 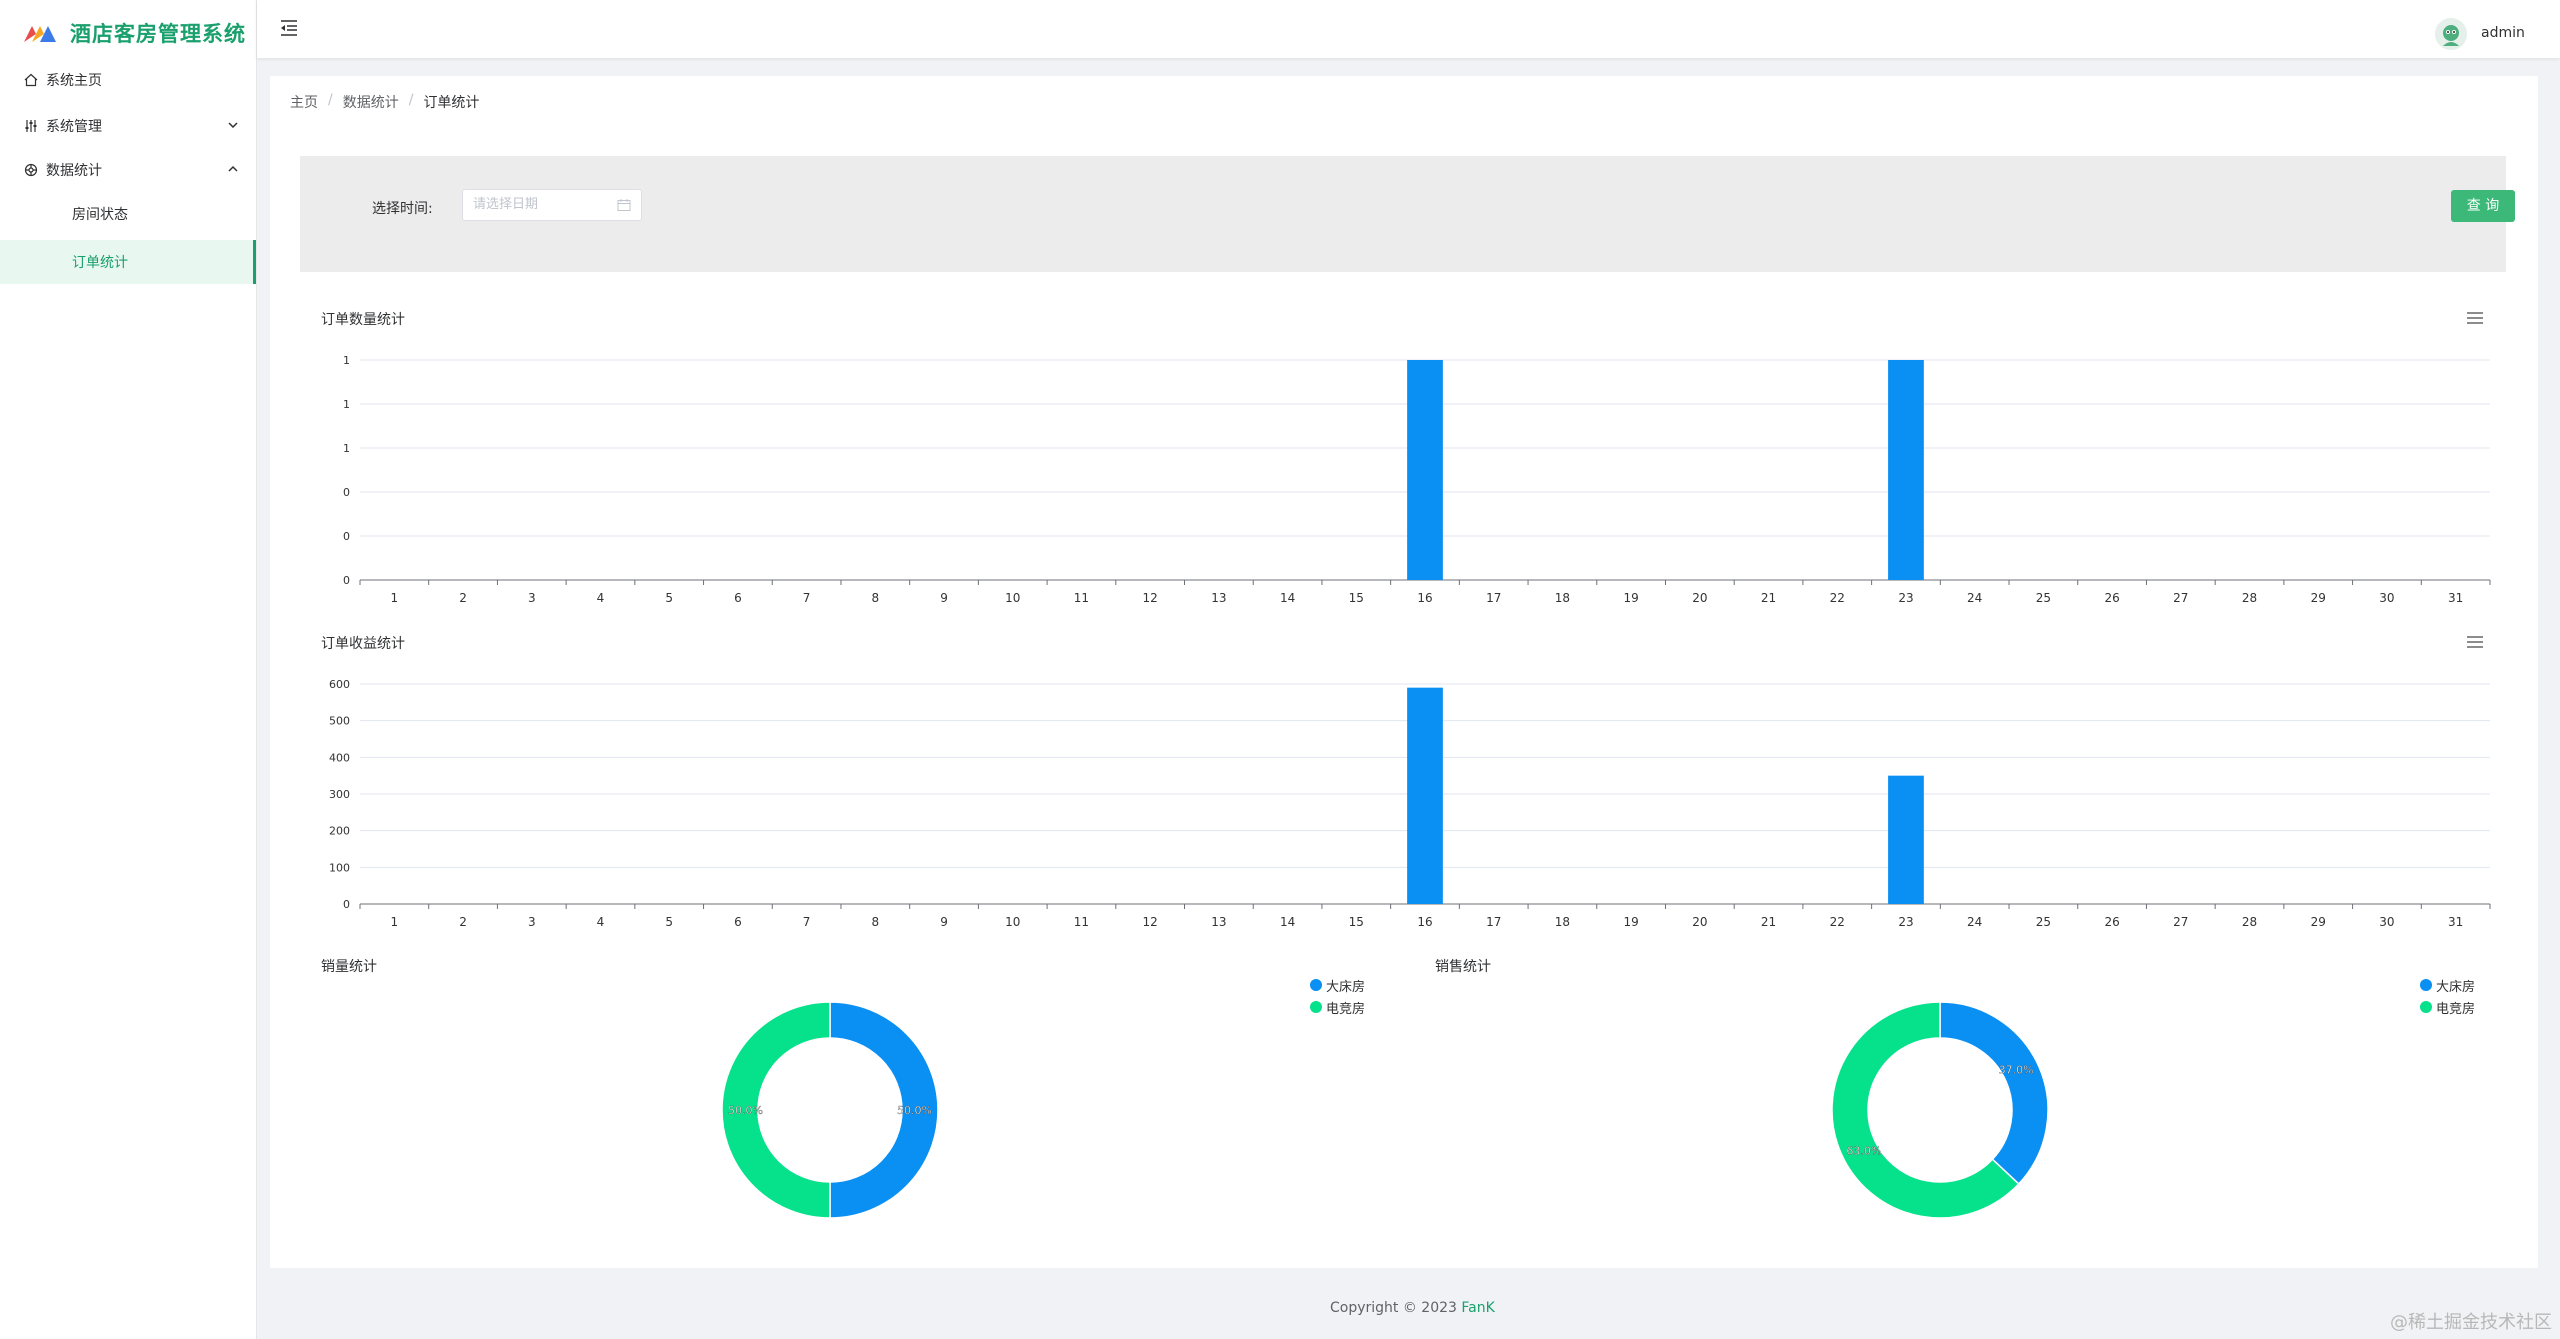 What do you see at coordinates (1562, 598) in the screenshot?
I see `x-tick-label: 18` at bounding box center [1562, 598].